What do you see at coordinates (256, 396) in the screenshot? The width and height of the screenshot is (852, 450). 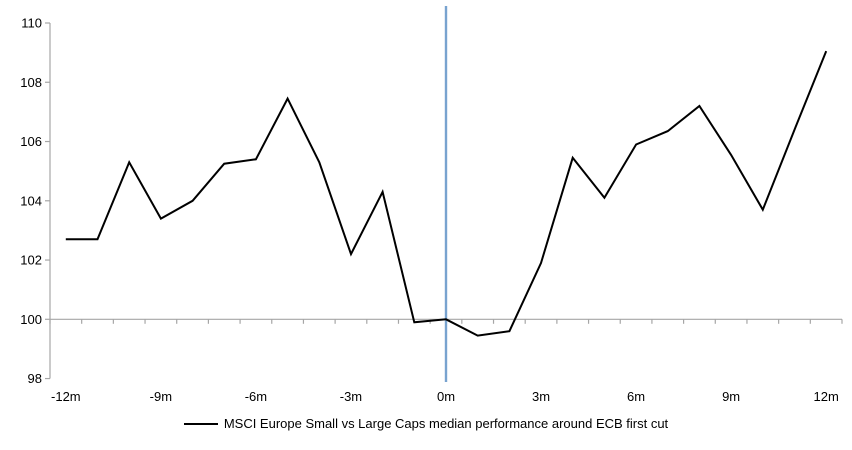 I see `x-tick-label: -6m` at bounding box center [256, 396].